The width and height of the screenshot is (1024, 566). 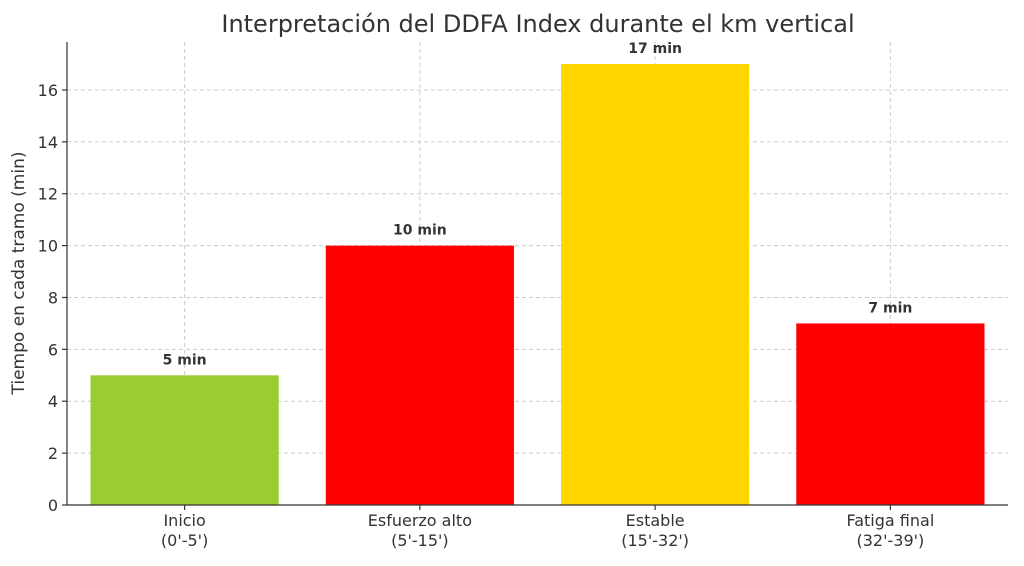 I want to click on data-label: 17 min, so click(x=655, y=49).